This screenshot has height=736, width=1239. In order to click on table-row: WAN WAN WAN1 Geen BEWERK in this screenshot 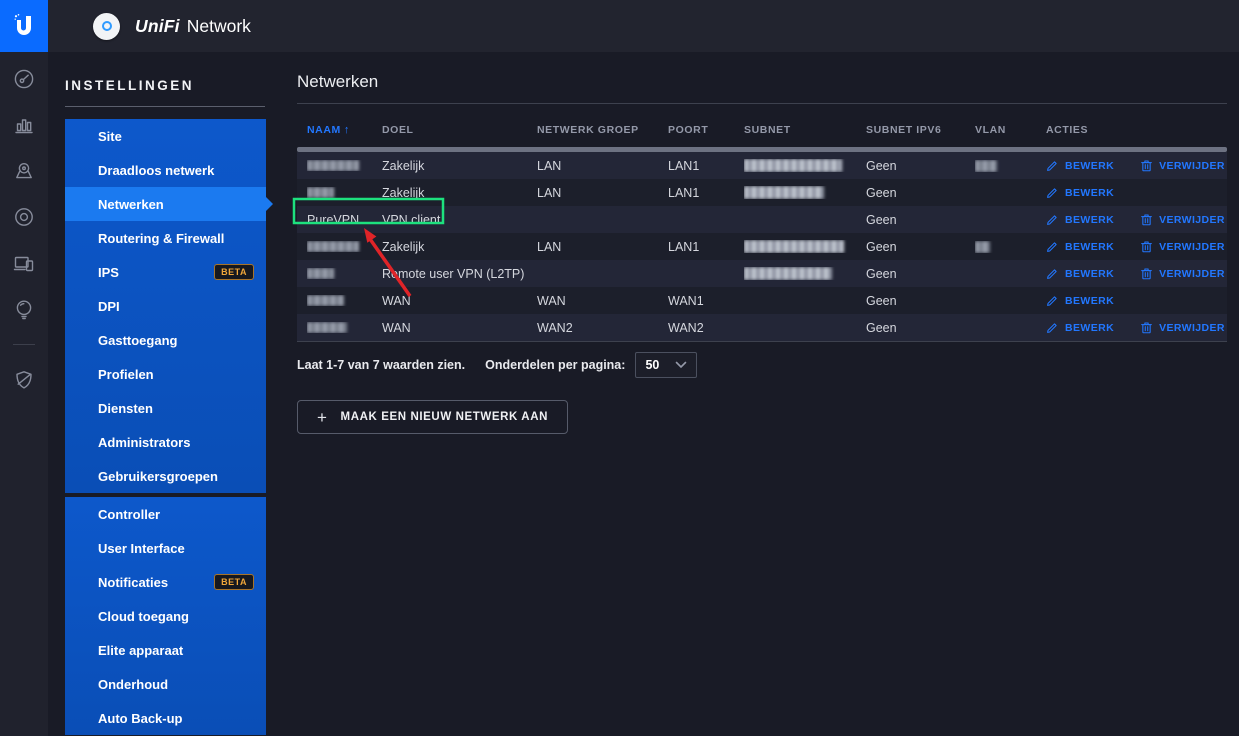, I will do `click(762, 300)`.